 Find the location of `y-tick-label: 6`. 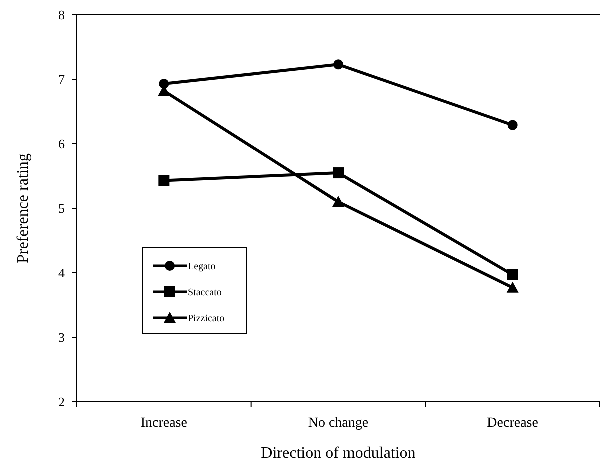

y-tick-label: 6 is located at coordinates (62, 144).